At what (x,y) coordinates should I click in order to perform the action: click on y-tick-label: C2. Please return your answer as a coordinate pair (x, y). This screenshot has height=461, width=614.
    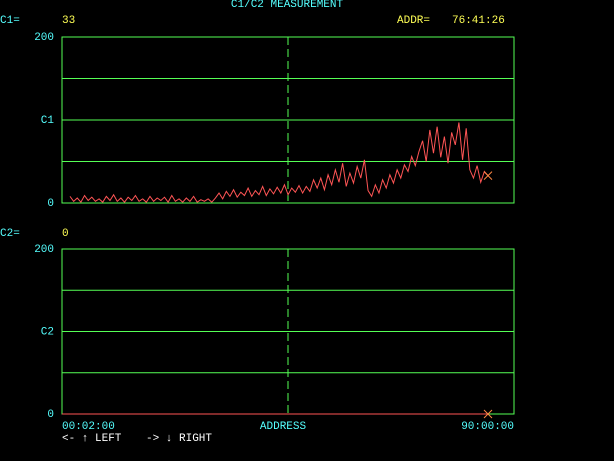
    Looking at the image, I should click on (47, 332).